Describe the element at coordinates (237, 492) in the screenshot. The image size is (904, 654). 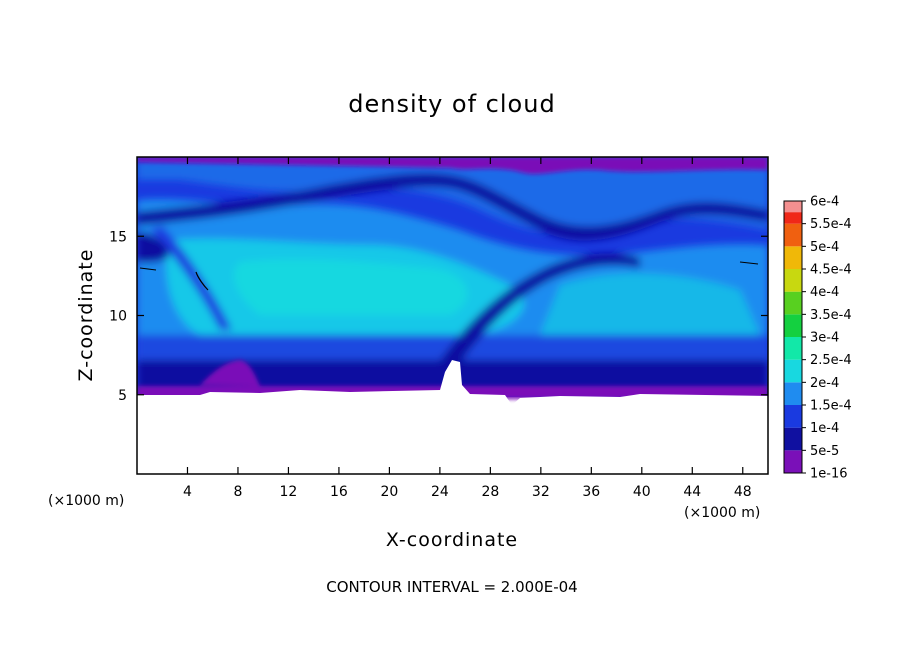
I see `x-tick-label: 8` at that location.